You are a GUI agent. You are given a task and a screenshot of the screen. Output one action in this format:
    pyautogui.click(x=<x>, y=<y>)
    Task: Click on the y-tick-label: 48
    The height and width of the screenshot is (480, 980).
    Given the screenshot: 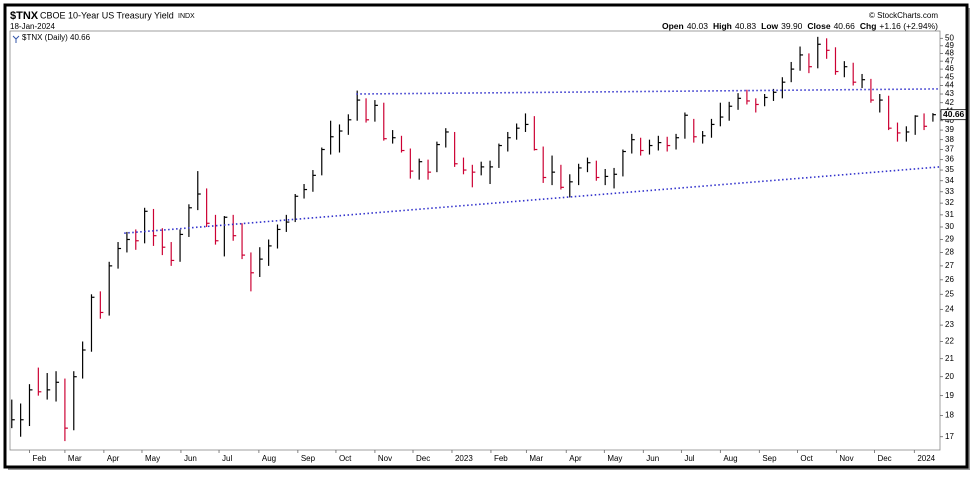 What is the action you would take?
    pyautogui.click(x=949, y=52)
    